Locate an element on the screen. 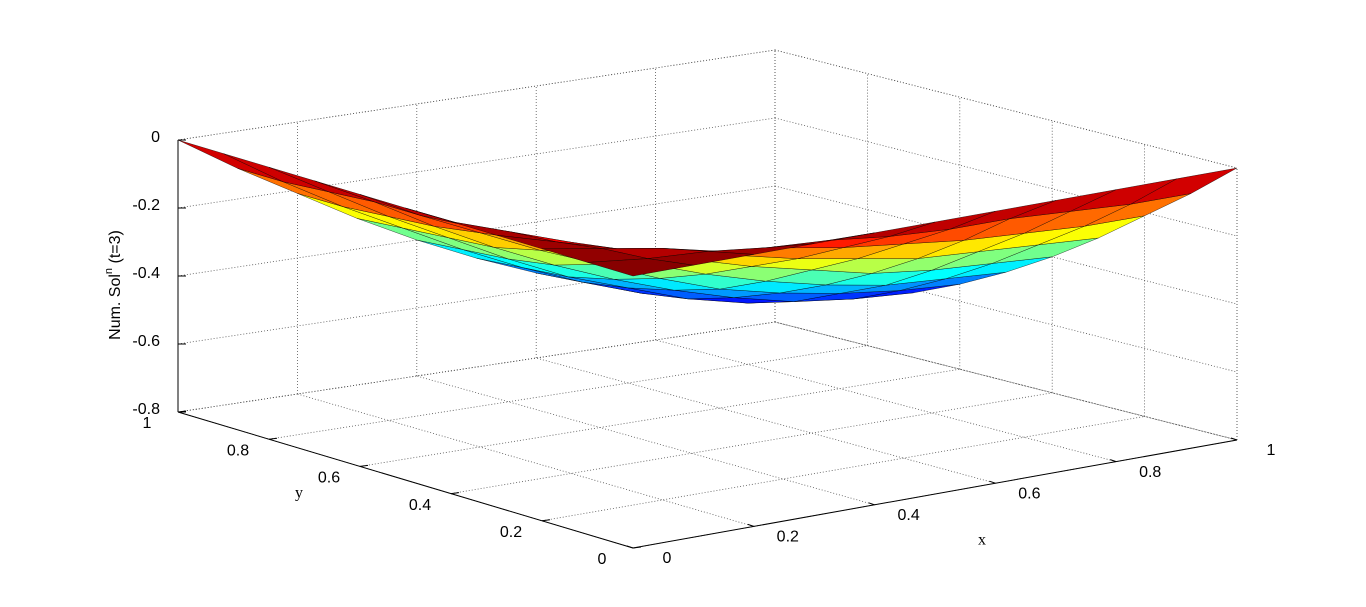 The height and width of the screenshot is (607, 1366). x-tick-label: 0.6 is located at coordinates (1029, 493).